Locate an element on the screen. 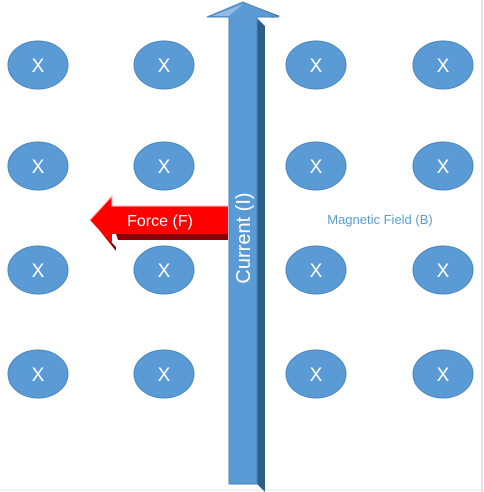  force-arrow-body is located at coordinates (159, 220).